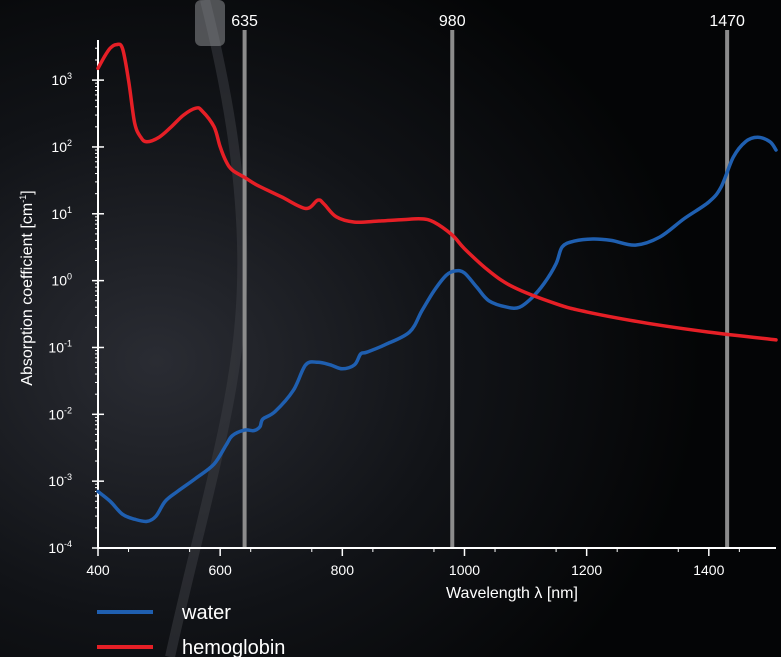 Image resolution: width=781 pixels, height=657 pixels. I want to click on y-tick-label-1: 10¹, so click(61, 213).